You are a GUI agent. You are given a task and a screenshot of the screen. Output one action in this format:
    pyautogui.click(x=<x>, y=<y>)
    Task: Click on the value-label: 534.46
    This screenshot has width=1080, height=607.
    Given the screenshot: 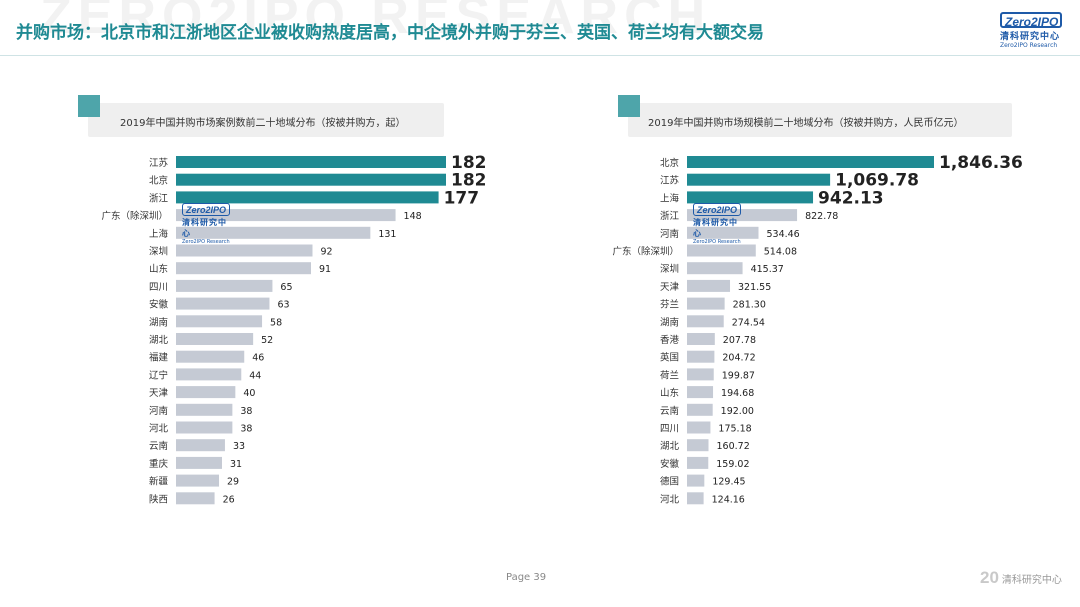 What is the action you would take?
    pyautogui.click(x=782, y=234)
    